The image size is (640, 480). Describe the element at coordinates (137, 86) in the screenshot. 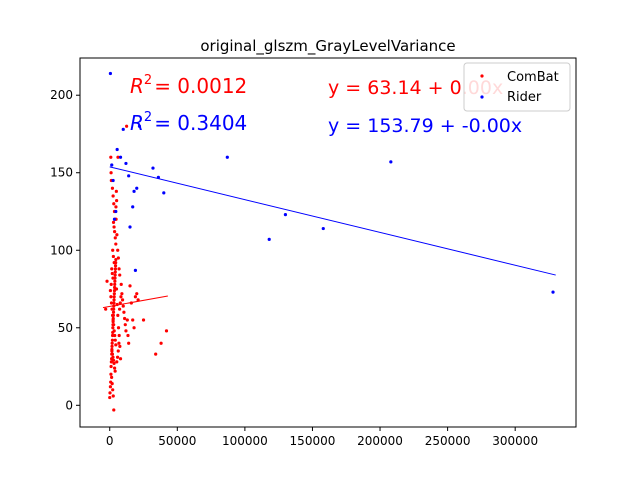

I see `r2-combat-prefix: R` at that location.